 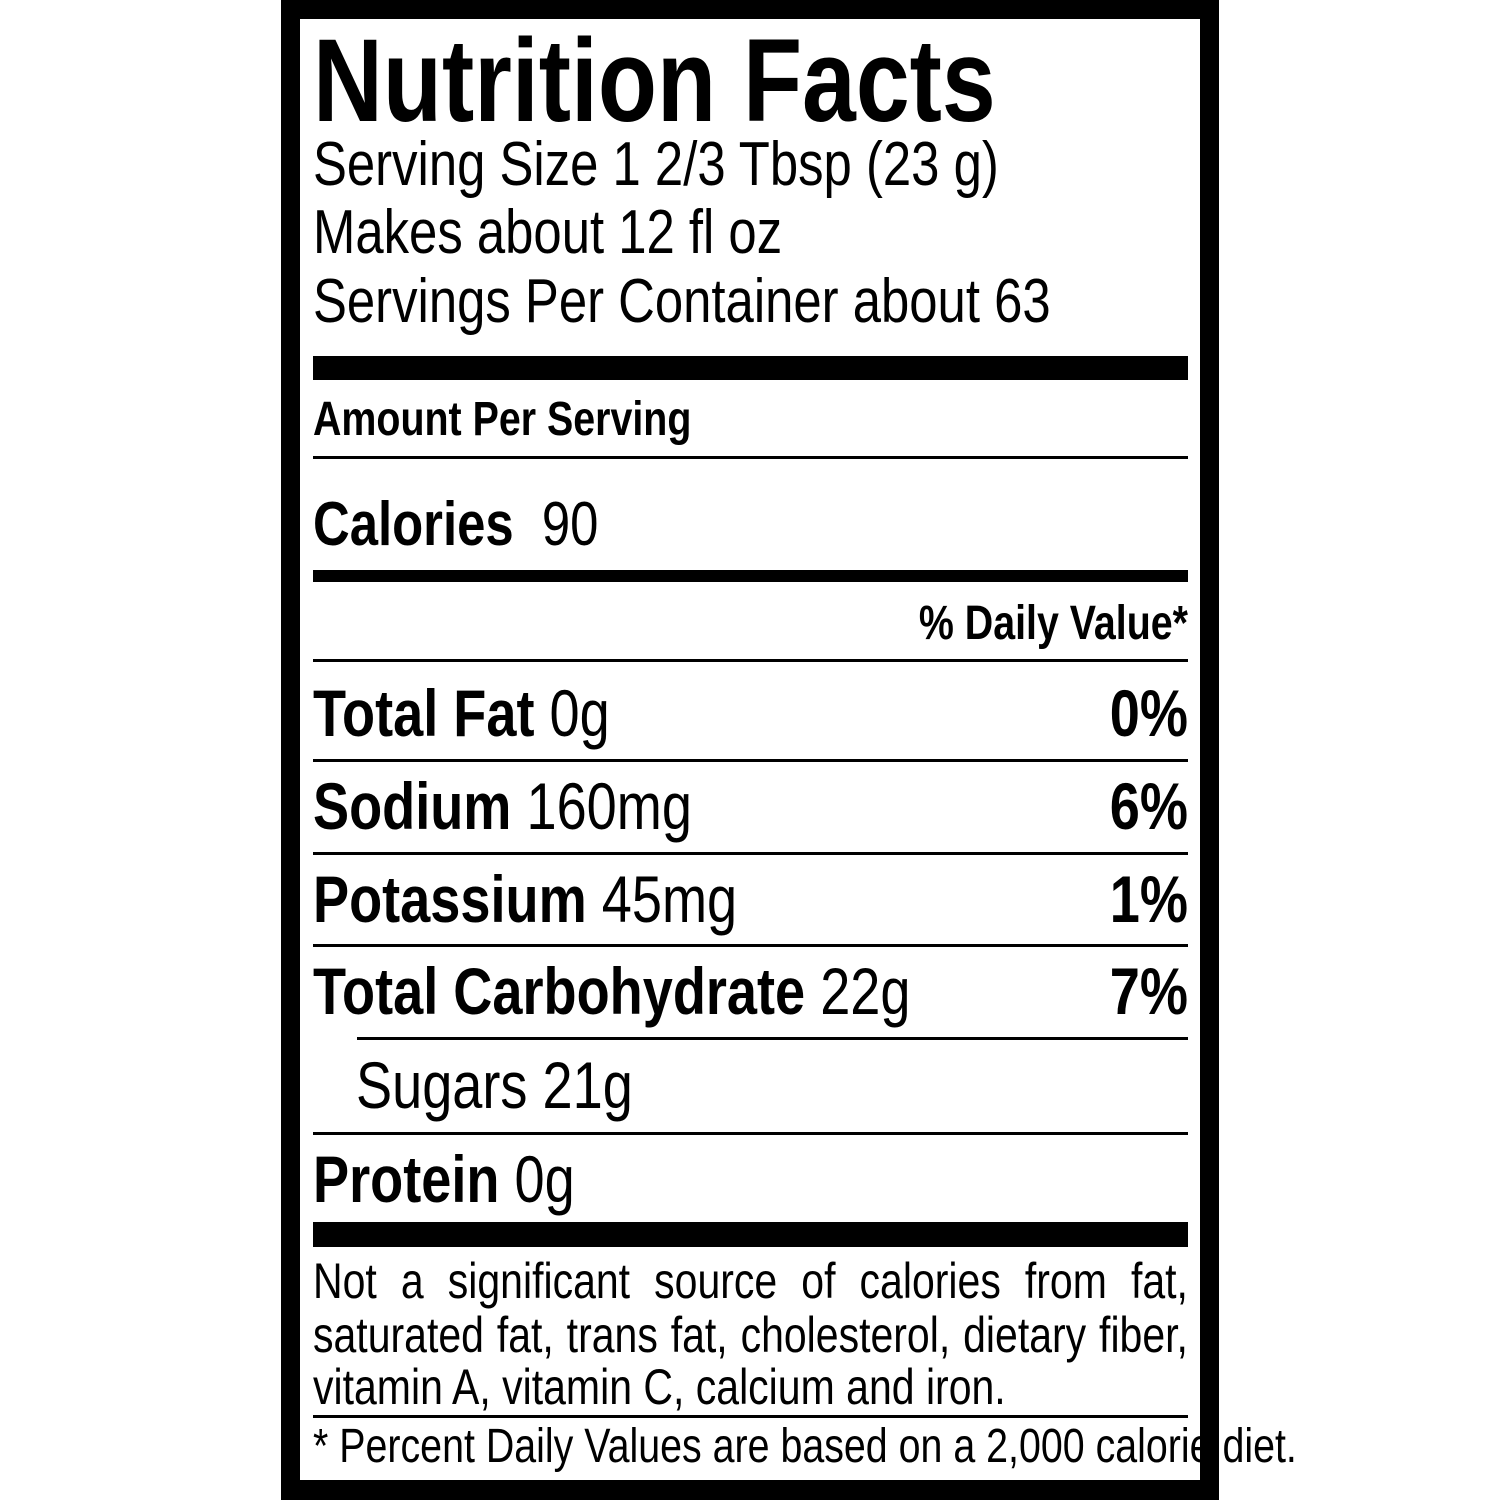 I want to click on nutrient-amount: 21g, so click(x=587, y=1085).